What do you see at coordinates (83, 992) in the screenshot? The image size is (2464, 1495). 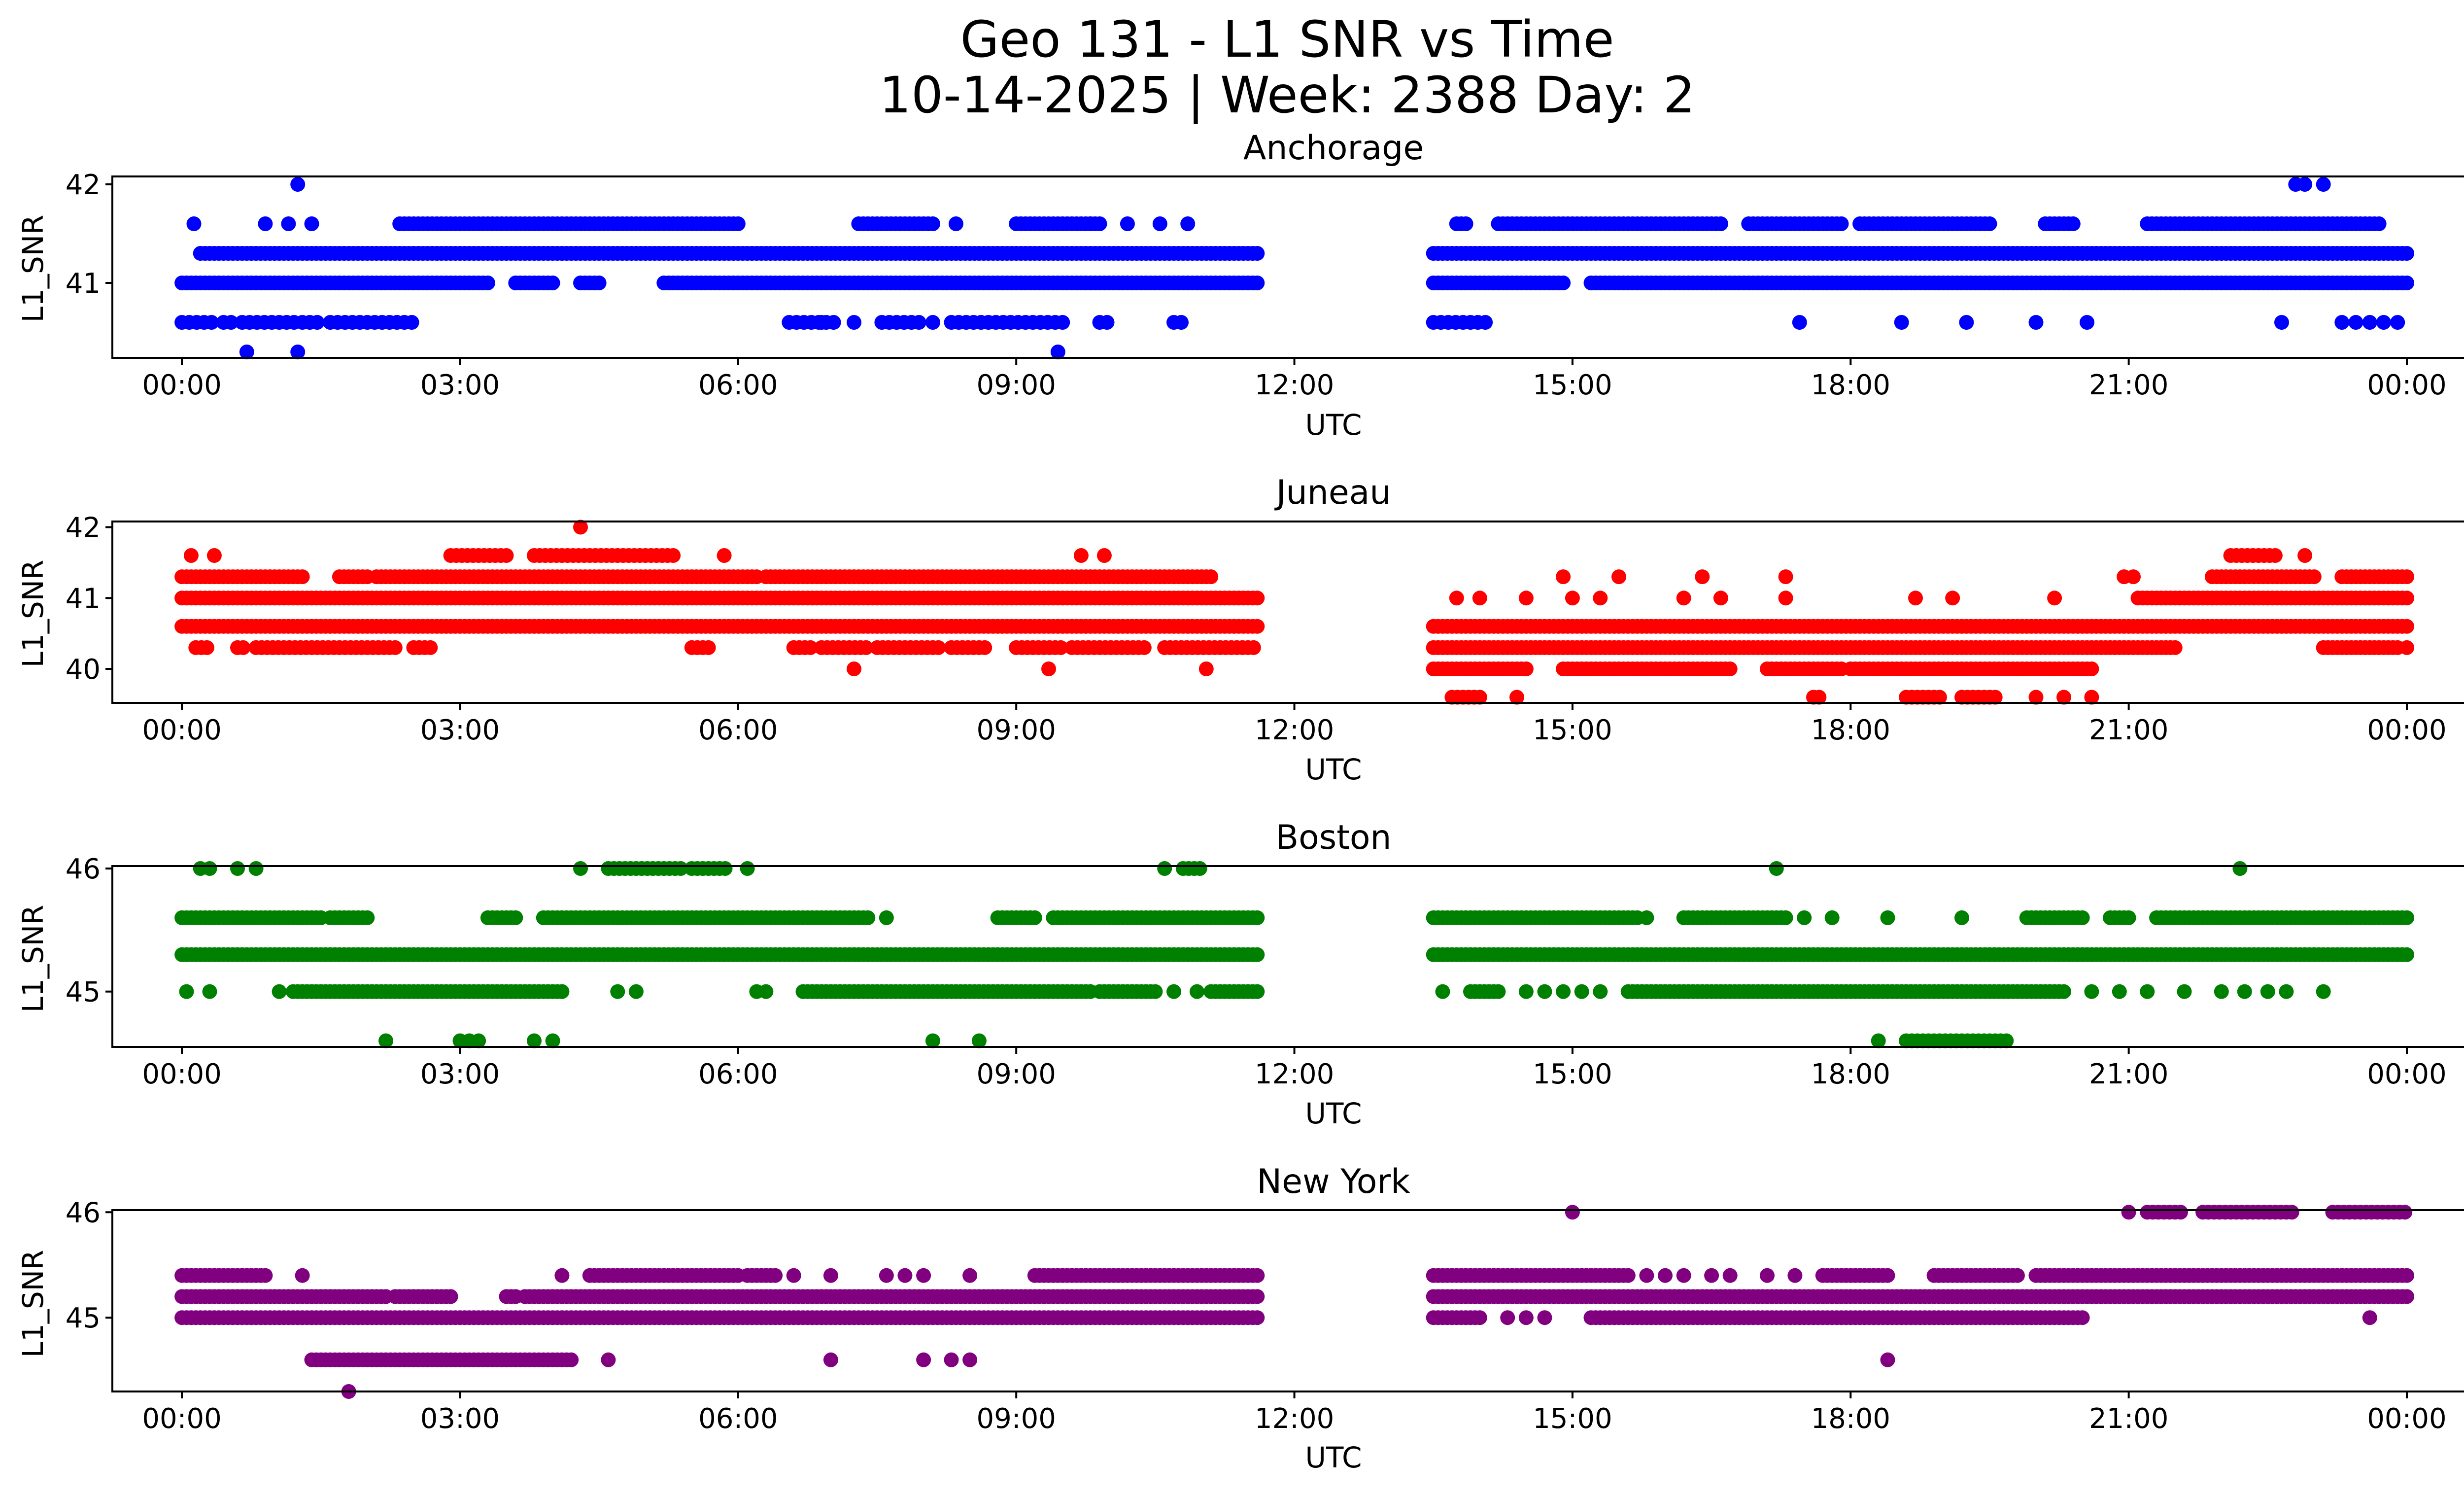 I see `y-tick-label: 45` at bounding box center [83, 992].